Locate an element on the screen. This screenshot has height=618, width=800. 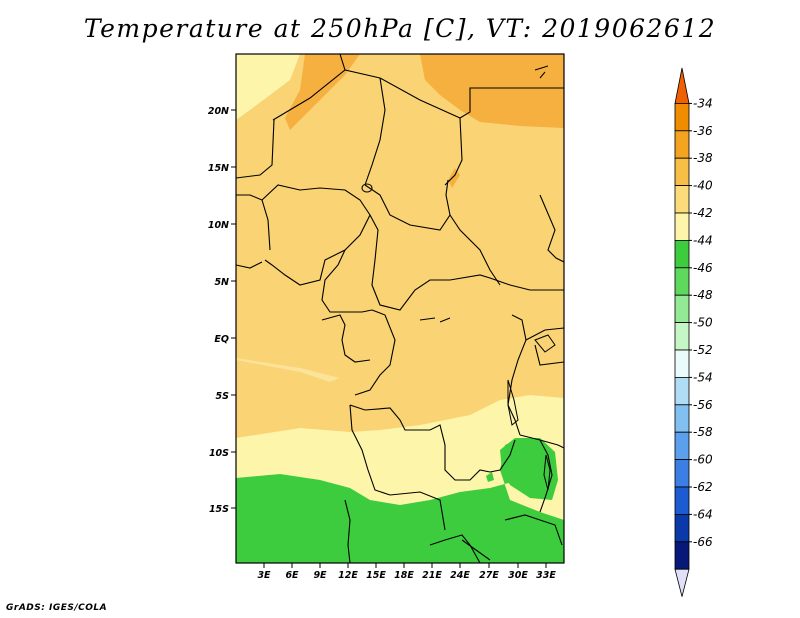
lat-label: 5S is located at coordinates (223, 396).